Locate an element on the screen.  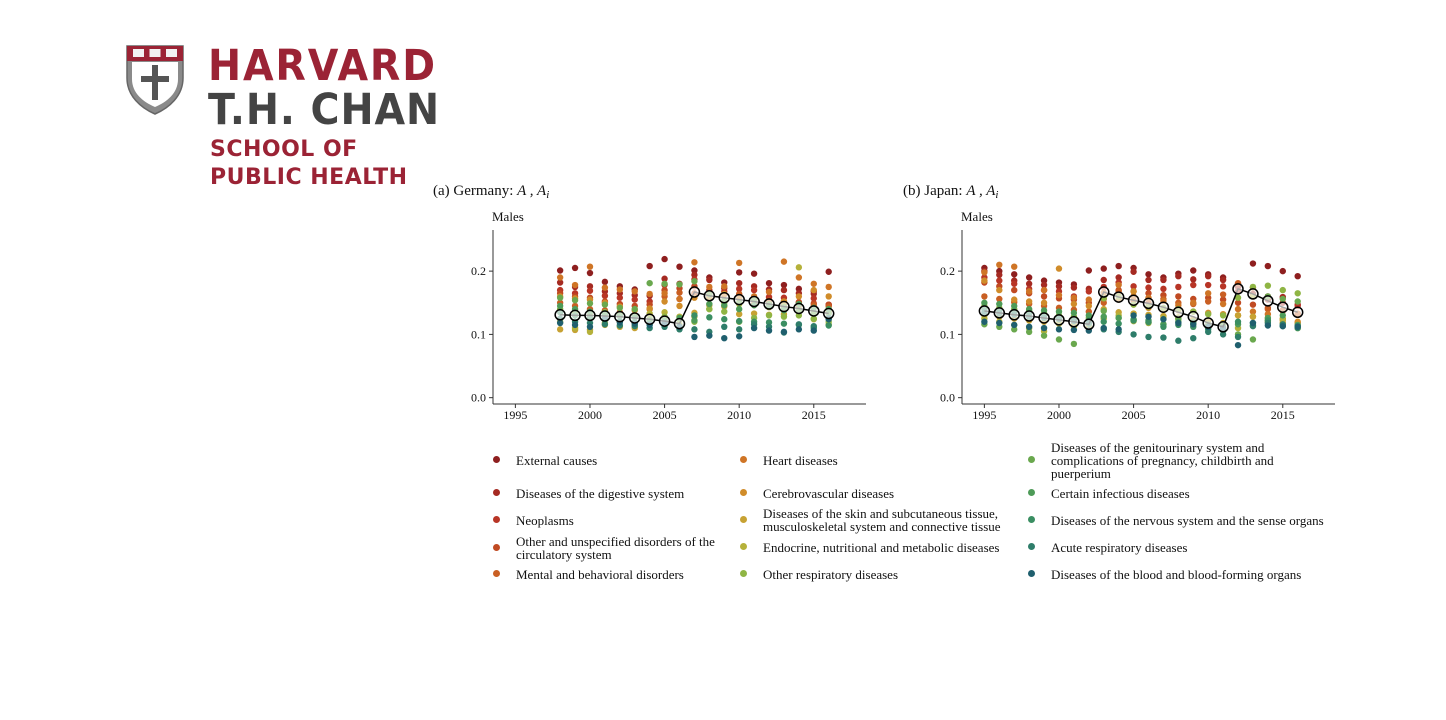
x-tick-label: 2015 is located at coordinates (1283, 415).